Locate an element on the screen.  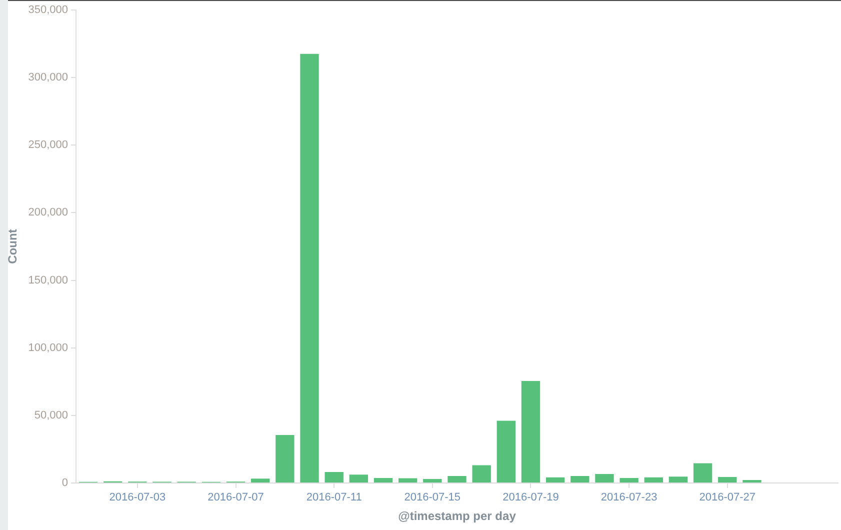
y-tick-label: 250,000 is located at coordinates (48, 145).